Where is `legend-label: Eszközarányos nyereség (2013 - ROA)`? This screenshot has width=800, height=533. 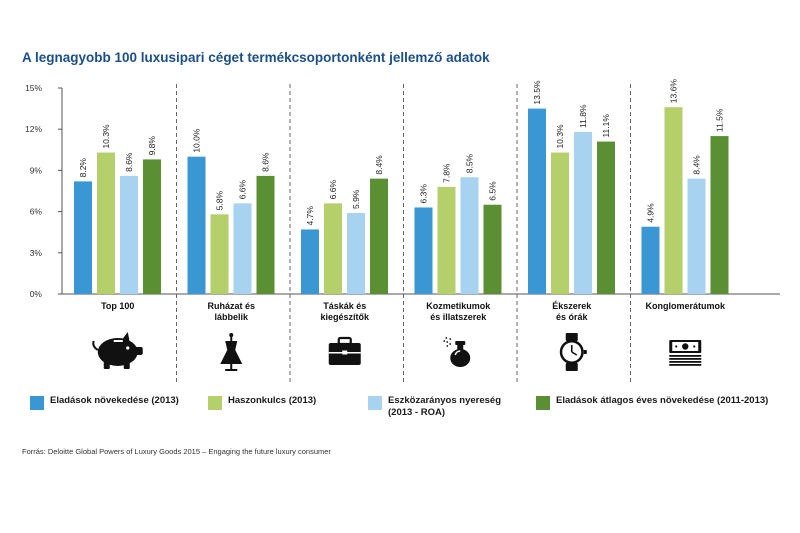 legend-label: Eszközarányos nyereség (2013 - ROA) is located at coordinates (444, 407).